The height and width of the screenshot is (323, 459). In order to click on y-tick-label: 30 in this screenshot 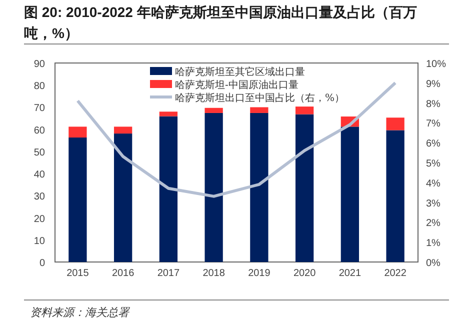, I will do `click(40, 197)`.